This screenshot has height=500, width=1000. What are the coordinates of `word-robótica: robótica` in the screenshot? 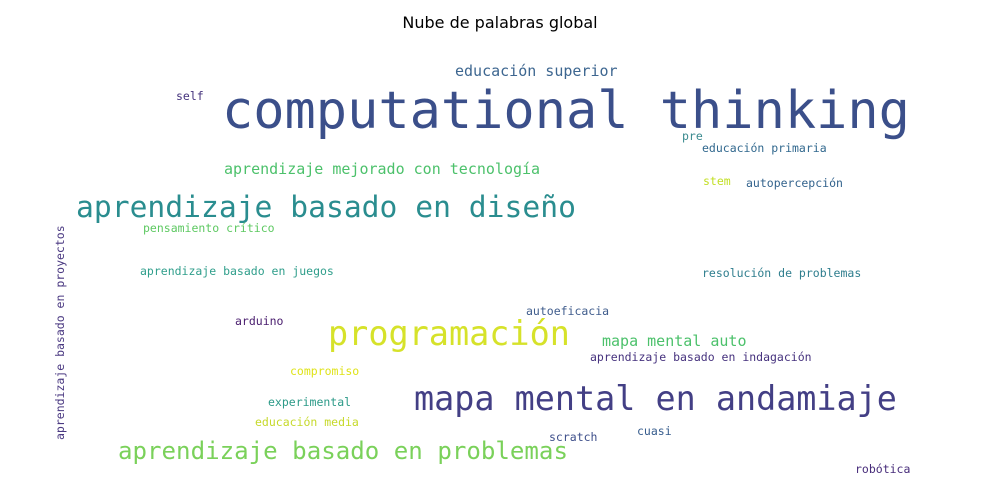 It's located at (882, 469).